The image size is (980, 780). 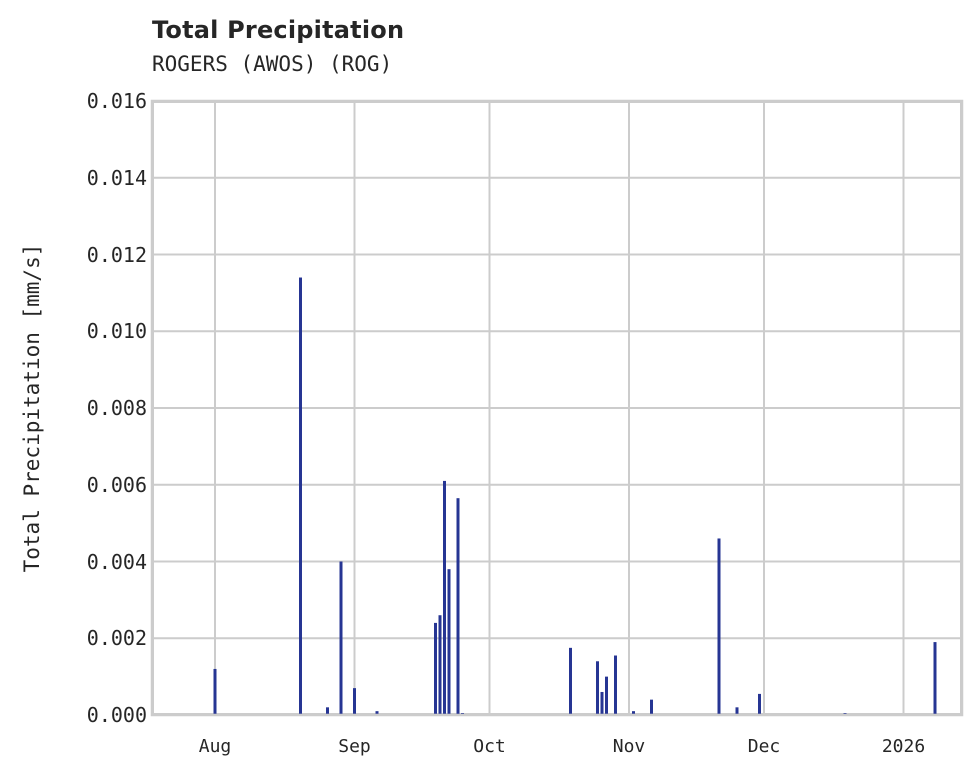 I want to click on x-tick-label: Dec, so click(x=764, y=746).